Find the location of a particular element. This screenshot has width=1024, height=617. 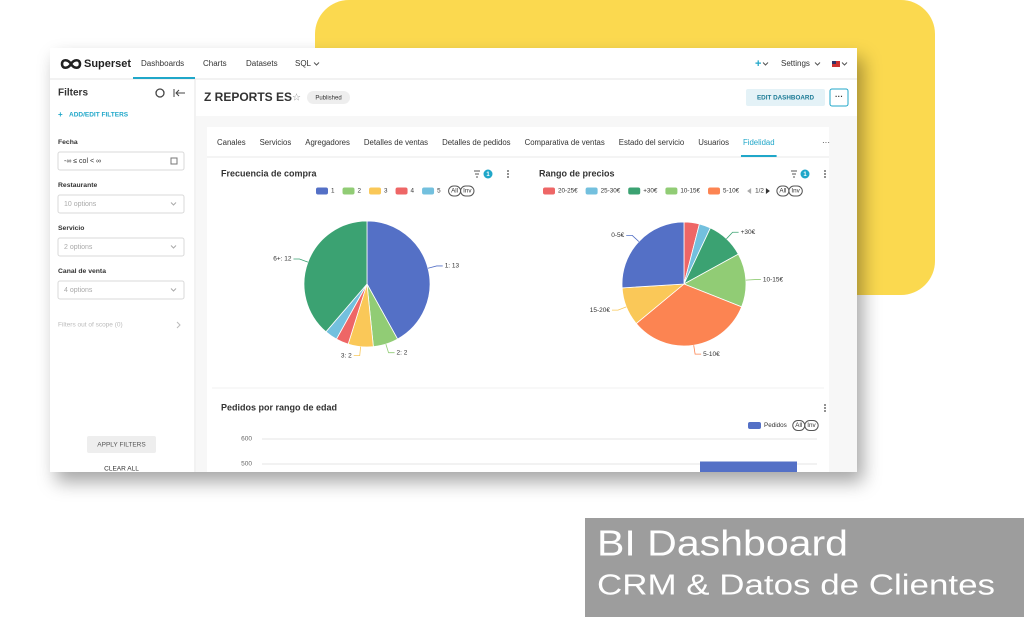

tab: Detalles de pedidos is located at coordinates (476, 142).